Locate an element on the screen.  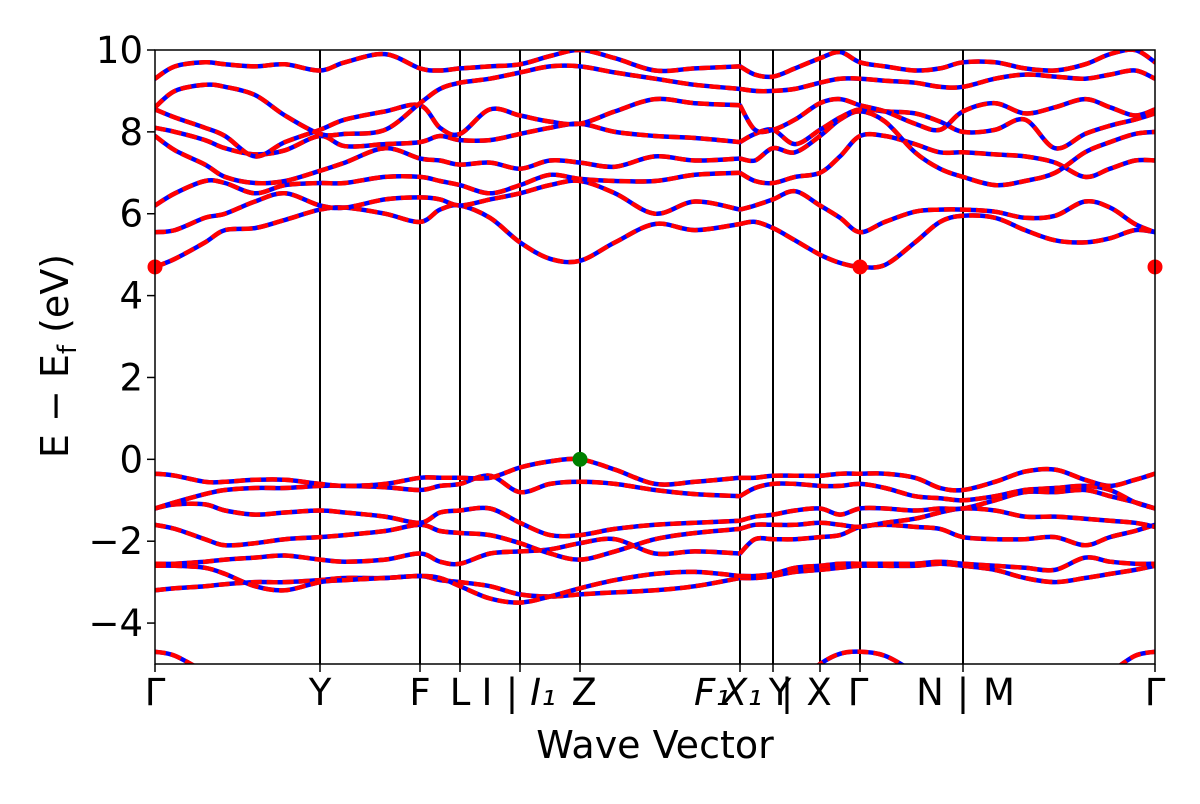
x-tick-label: N is located at coordinates (930, 692).